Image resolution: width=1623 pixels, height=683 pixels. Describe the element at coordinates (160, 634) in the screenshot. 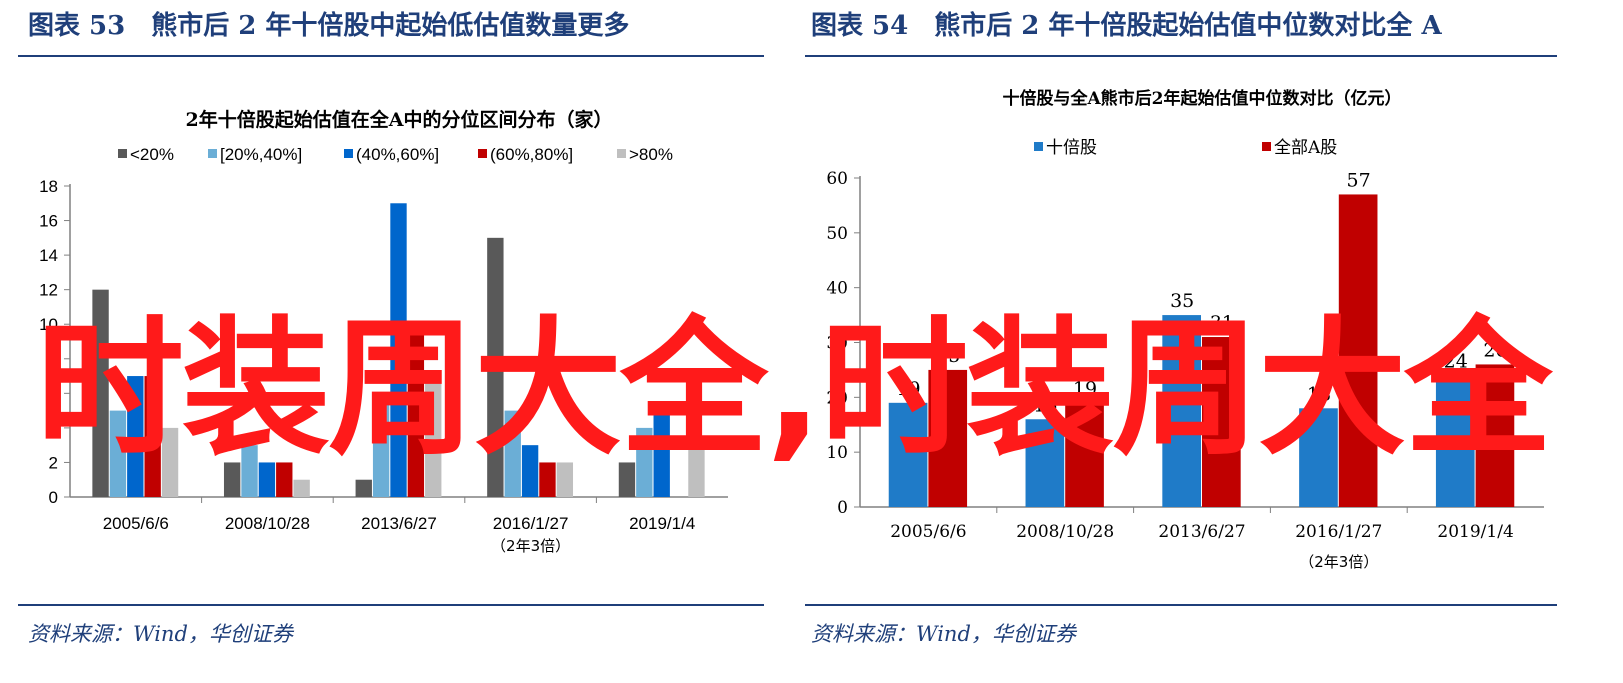

I see `left-source-note: 资料来源：Wind，华创证券` at that location.